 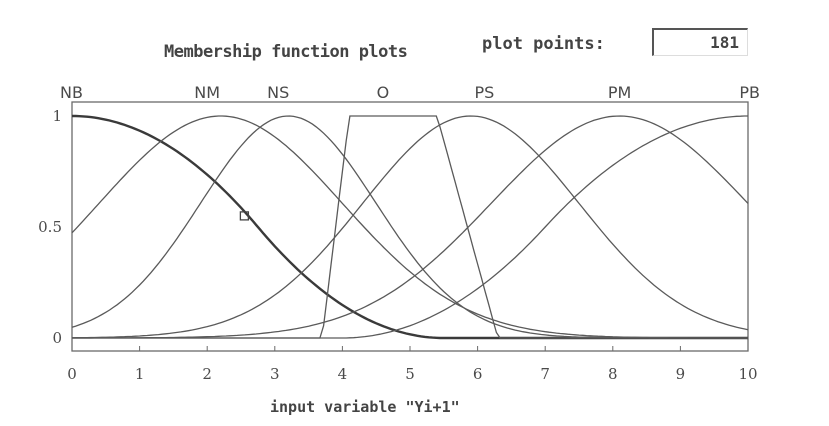 What do you see at coordinates (71, 92) in the screenshot?
I see `mf-label-nb: NB` at bounding box center [71, 92].